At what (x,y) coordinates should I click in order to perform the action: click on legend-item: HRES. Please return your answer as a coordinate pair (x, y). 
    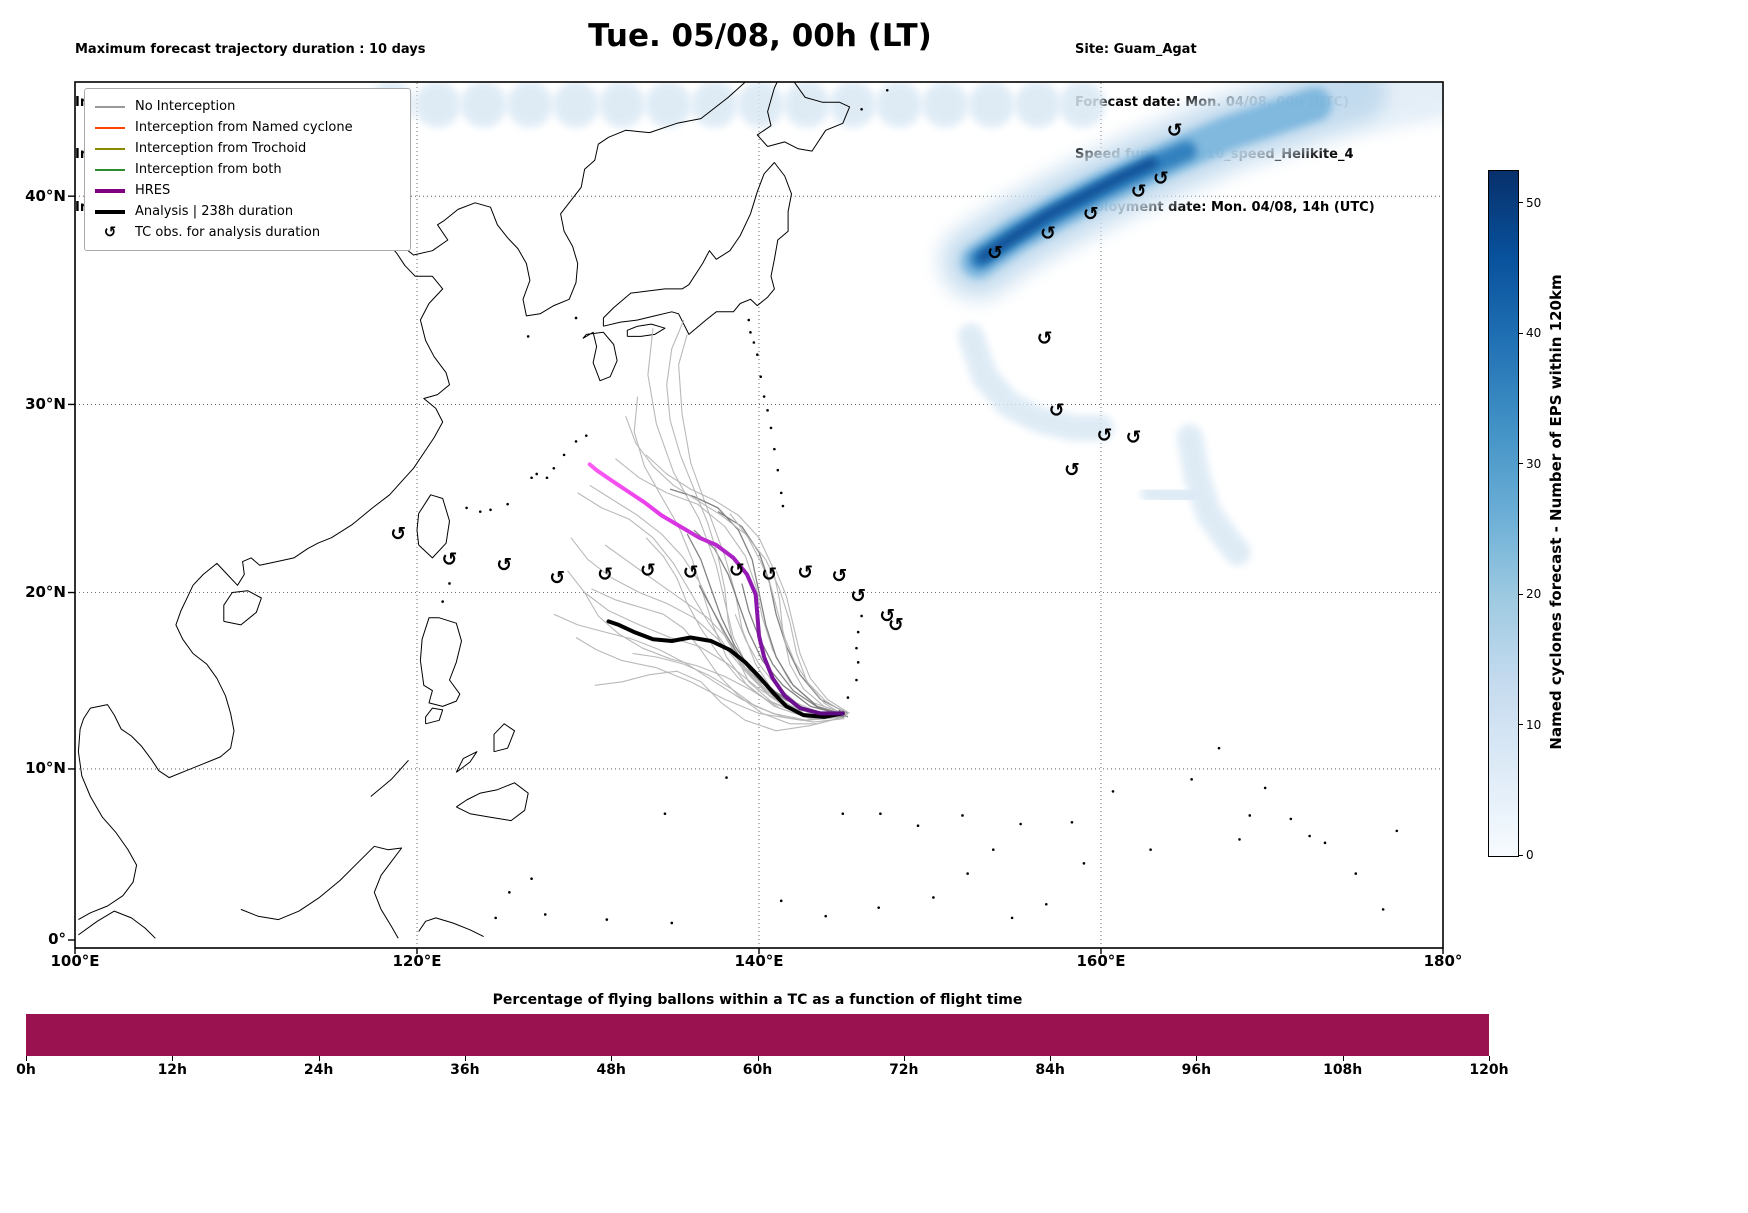
    Looking at the image, I should click on (247, 190).